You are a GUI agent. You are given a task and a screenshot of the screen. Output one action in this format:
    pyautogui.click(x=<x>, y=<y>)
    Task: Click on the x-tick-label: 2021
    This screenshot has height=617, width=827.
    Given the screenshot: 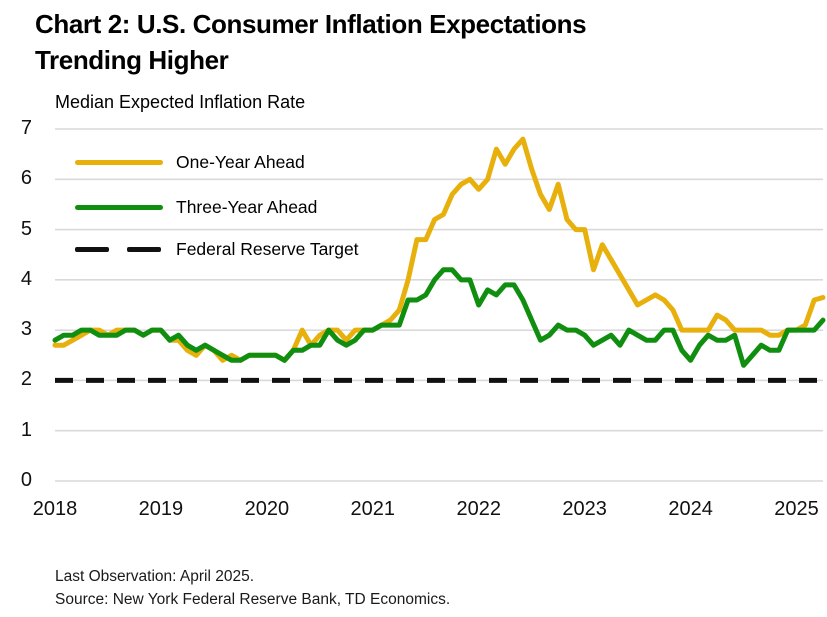 What is the action you would take?
    pyautogui.click(x=373, y=509)
    